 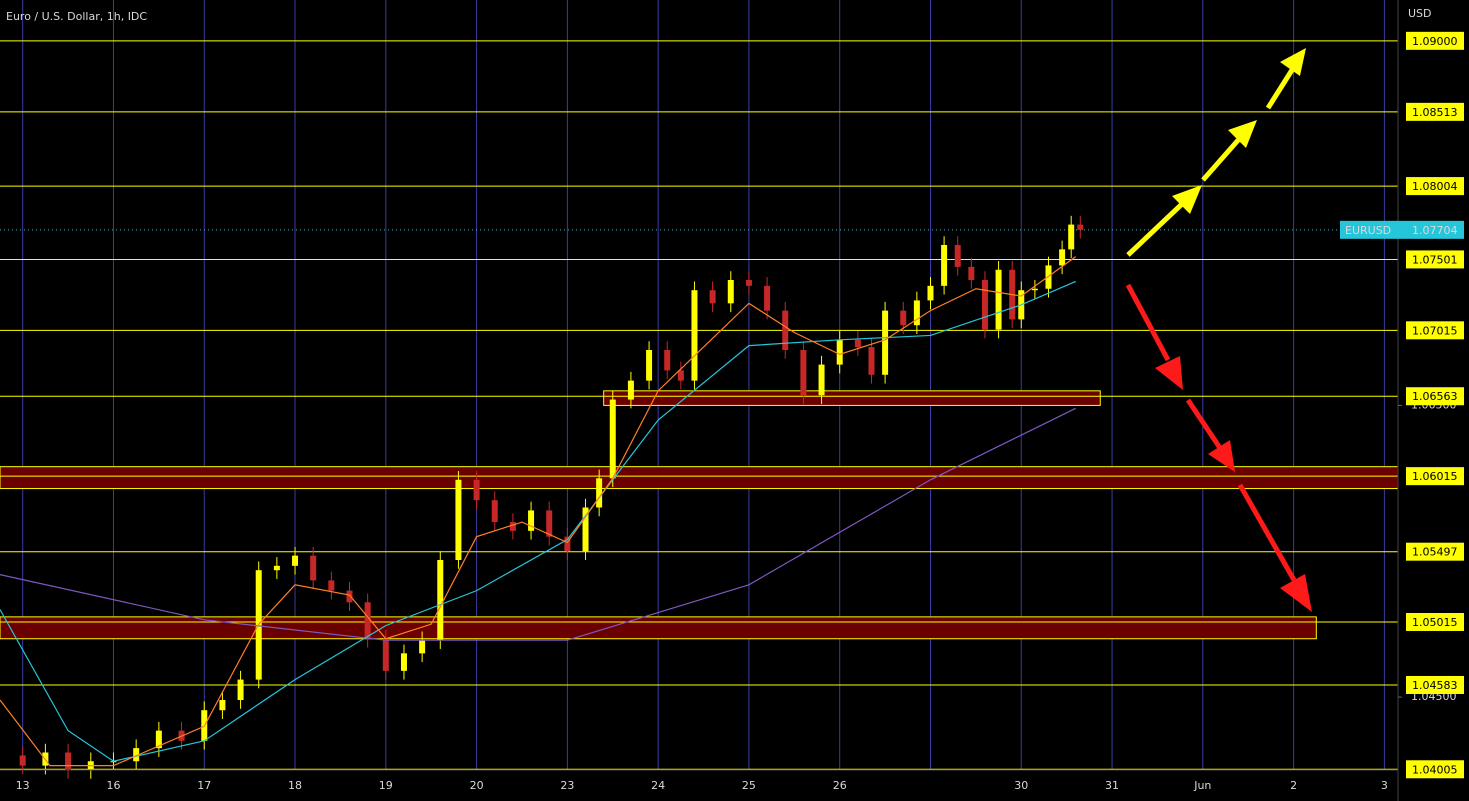 I want to click on x-tick-label: 3, so click(x=1384, y=785).